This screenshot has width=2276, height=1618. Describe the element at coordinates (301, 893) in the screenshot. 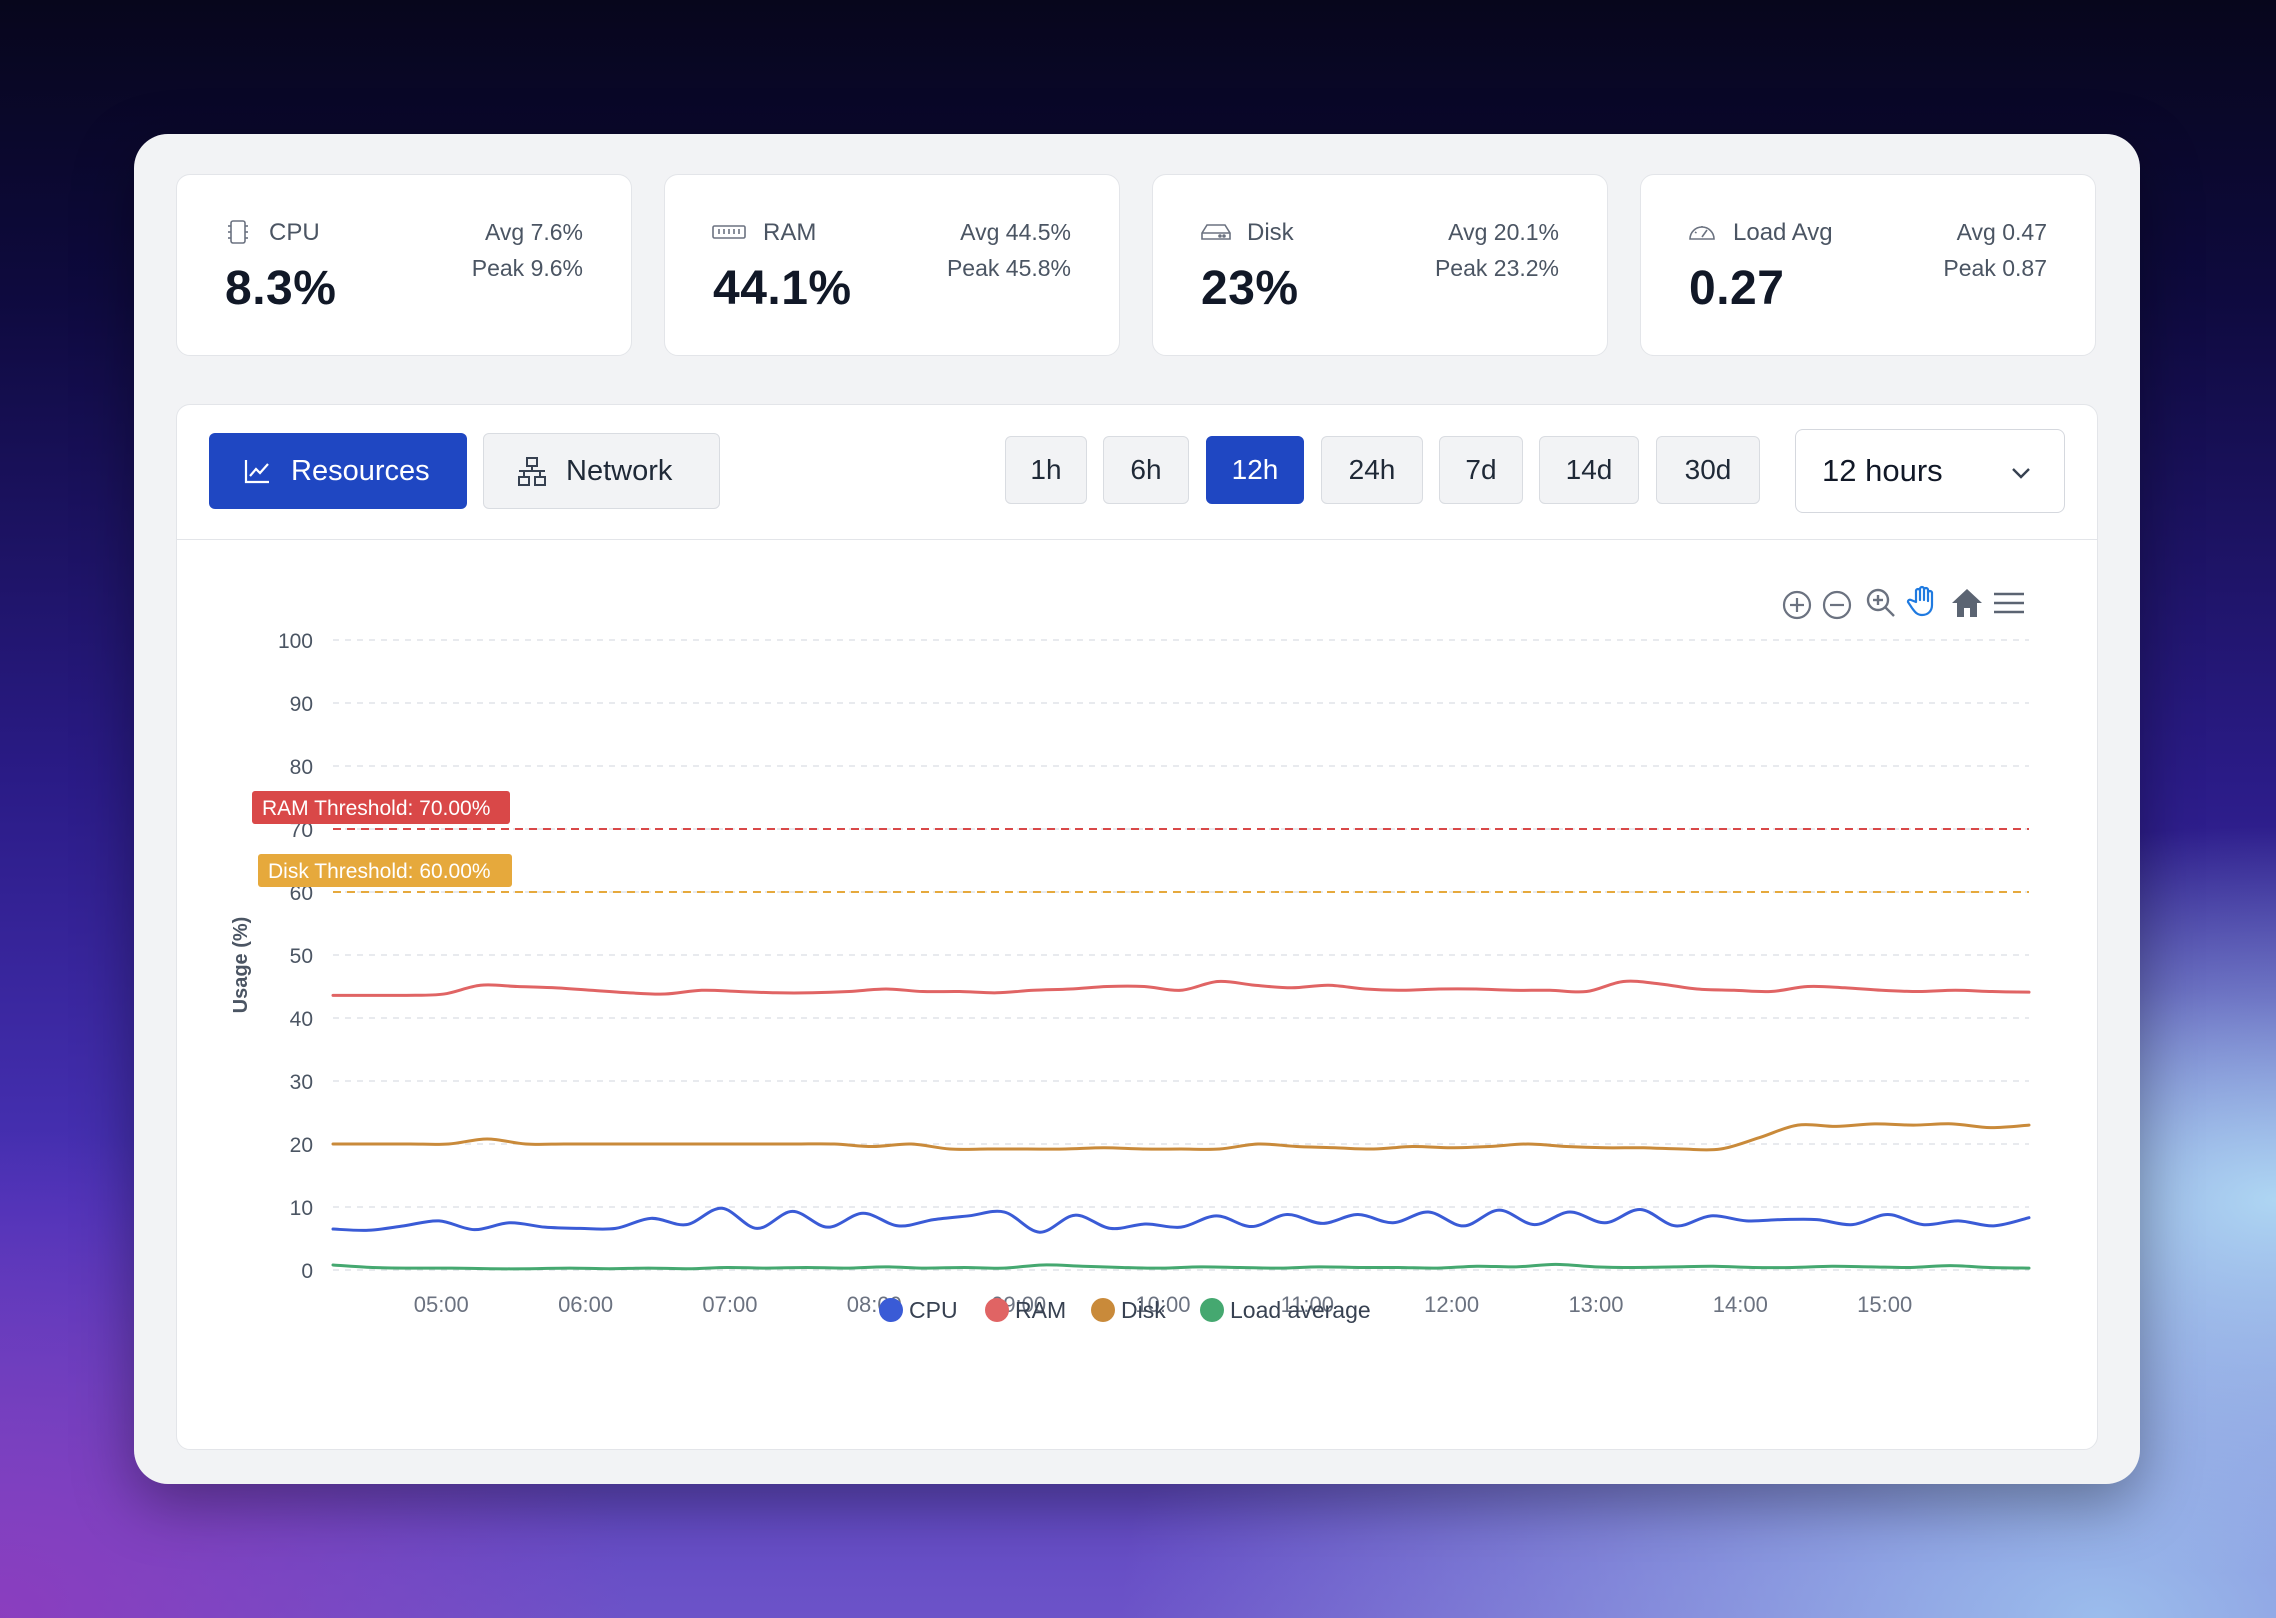

I see `y-tick-label: 60` at that location.